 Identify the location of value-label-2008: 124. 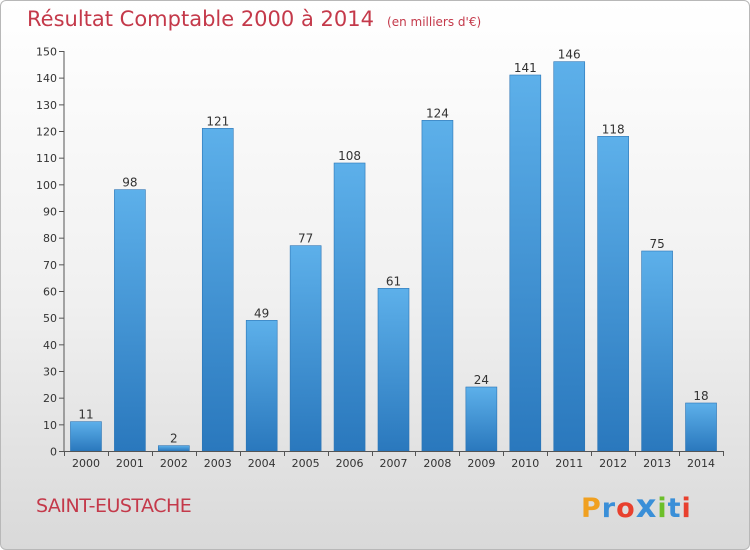
(437, 113).